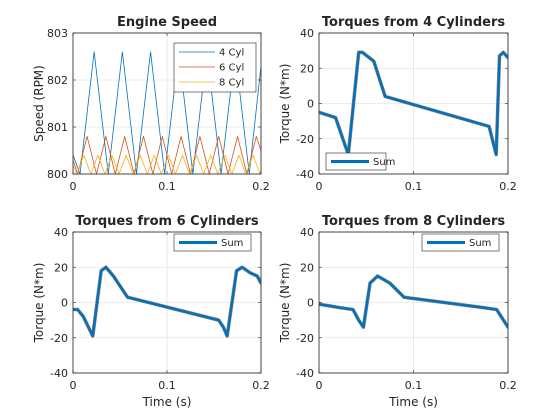 This screenshot has height=420, width=560. I want to click on legend: 4 Cyl 6 Cyl 8 Cyl, so click(215, 67).